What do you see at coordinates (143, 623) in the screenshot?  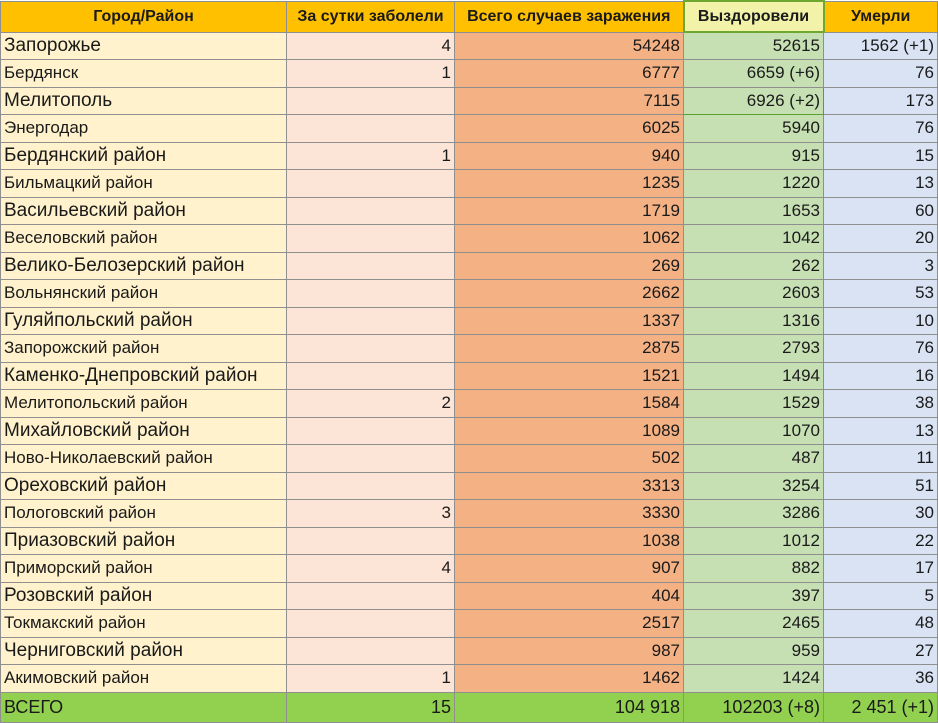 I see `city-name-cell: Токмакский район` at bounding box center [143, 623].